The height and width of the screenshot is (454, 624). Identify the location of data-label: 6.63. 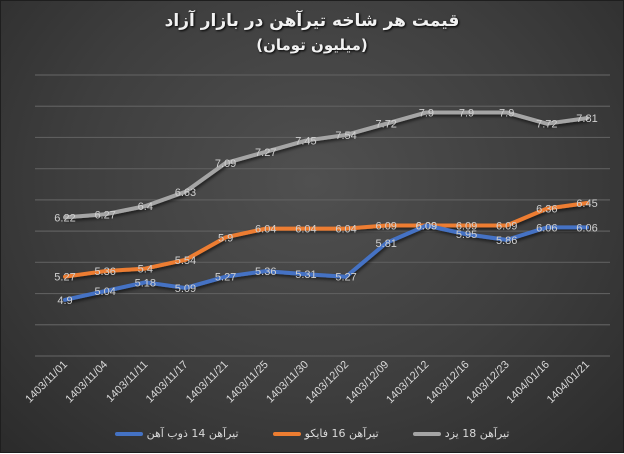
(185, 193).